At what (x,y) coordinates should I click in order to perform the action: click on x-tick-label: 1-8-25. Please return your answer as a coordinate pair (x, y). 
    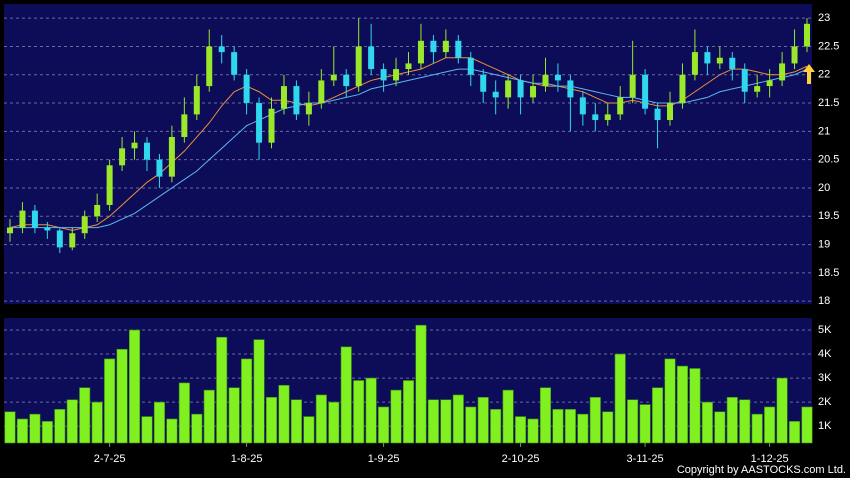
    Looking at the image, I should click on (247, 459).